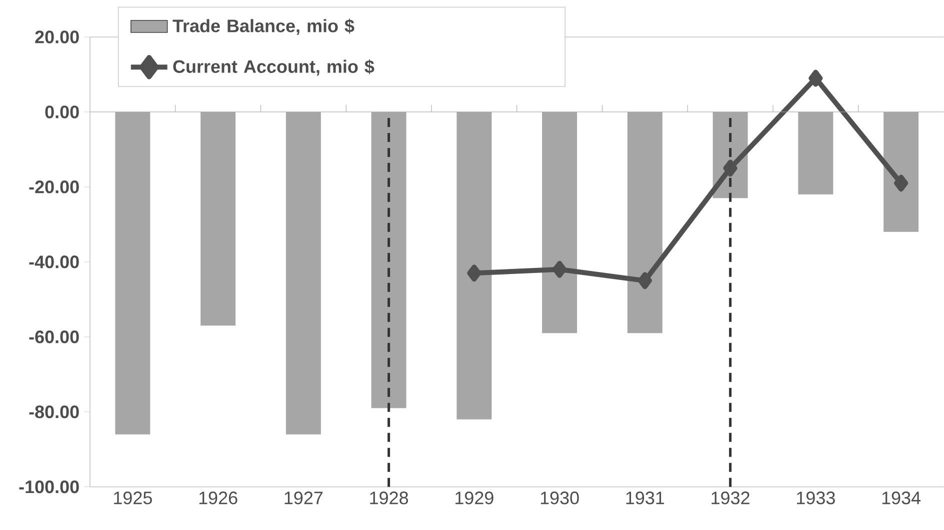 The width and height of the screenshot is (944, 530). Describe the element at coordinates (303, 498) in the screenshot. I see `x-tick-label: 1927` at that location.